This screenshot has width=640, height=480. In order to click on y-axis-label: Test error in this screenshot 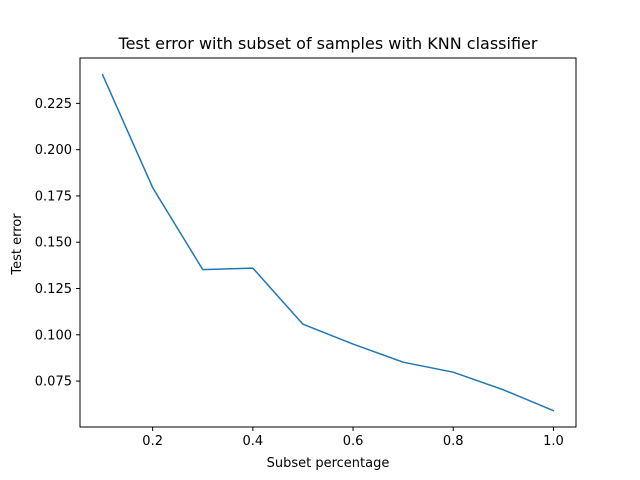, I will do `click(17, 244)`.